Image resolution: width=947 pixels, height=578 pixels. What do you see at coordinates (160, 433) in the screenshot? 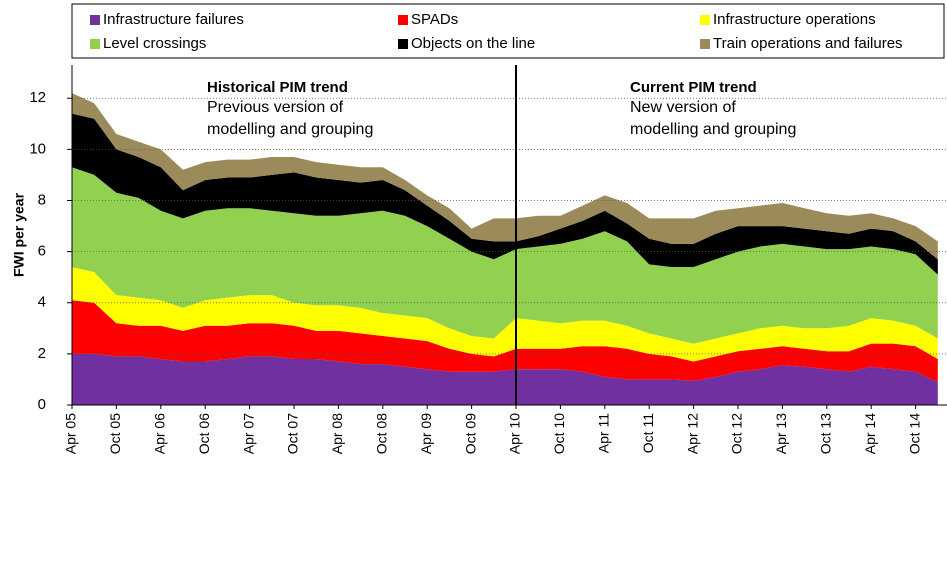
I see `x-tick-label: Apr 06` at bounding box center [160, 433].